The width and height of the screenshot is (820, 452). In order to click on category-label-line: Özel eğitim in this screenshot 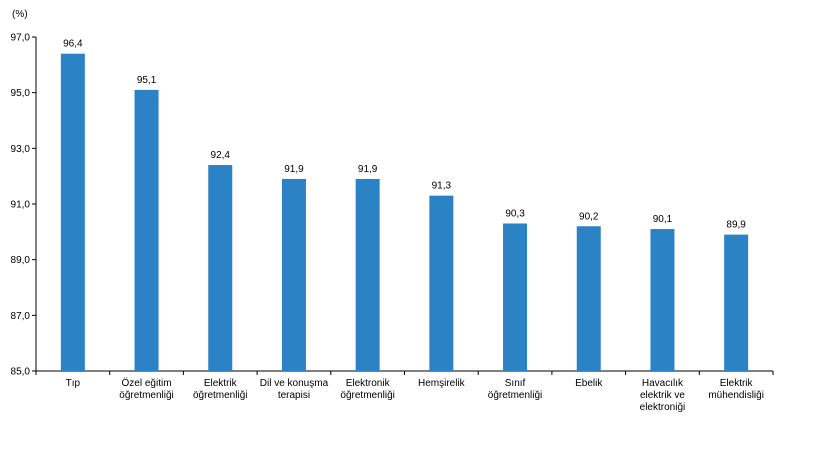, I will do `click(147, 383)`.